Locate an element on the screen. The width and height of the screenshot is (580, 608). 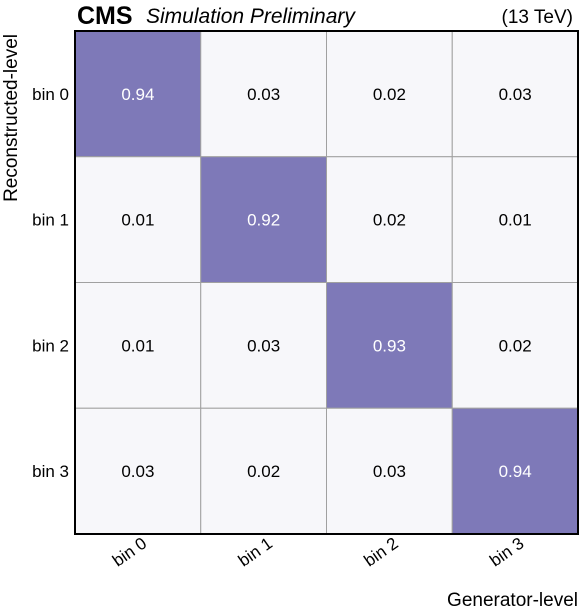
y-tick-label: bin 0 is located at coordinates (50, 94).